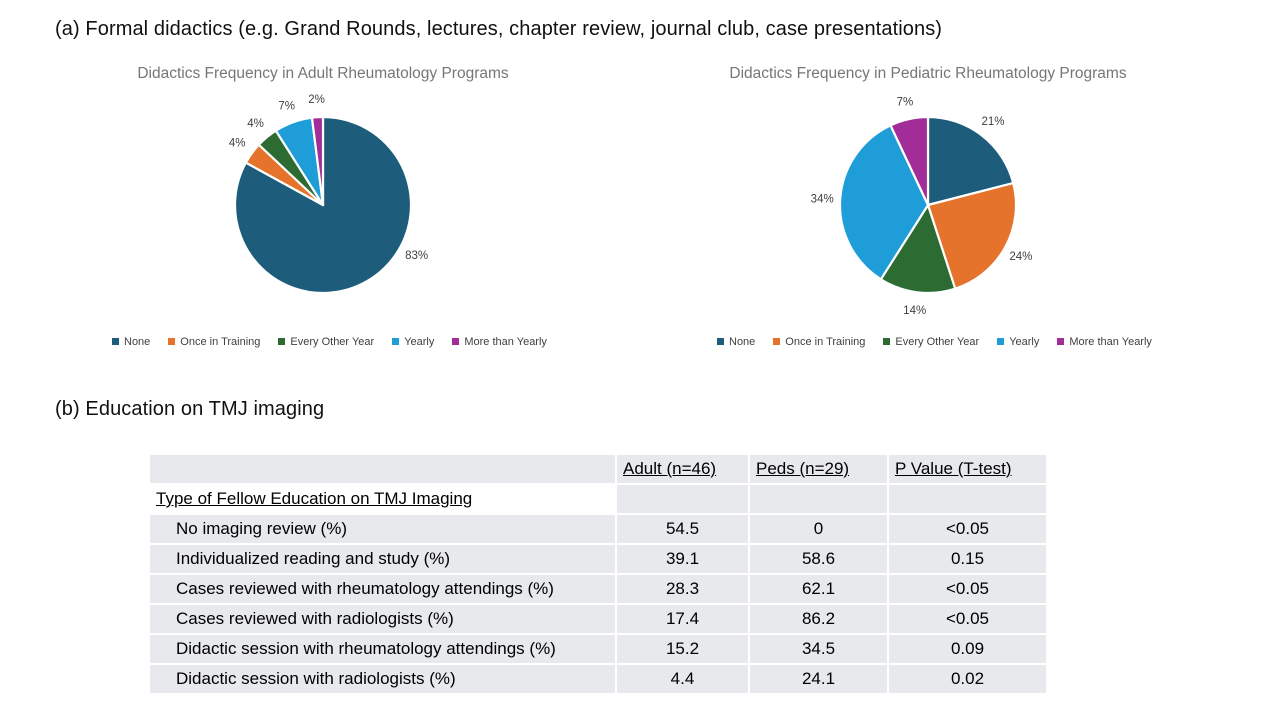 This screenshot has width=1280, height=720. I want to click on column-header-pvalue: P Value (T-test), so click(967, 469).